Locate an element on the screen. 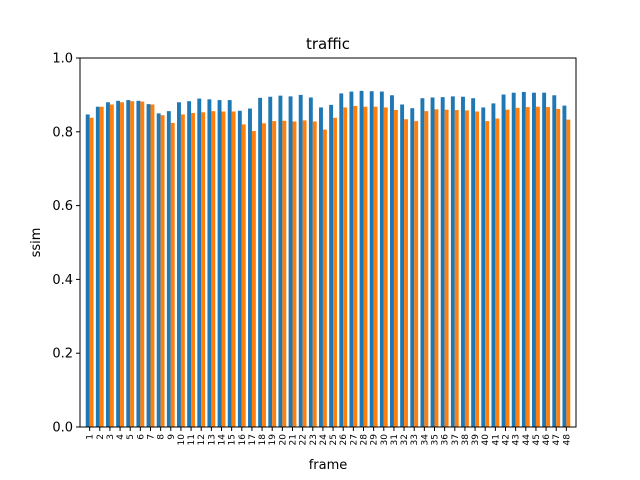 The image size is (640, 480). y-tick-label: 0.2 is located at coordinates (62, 354).